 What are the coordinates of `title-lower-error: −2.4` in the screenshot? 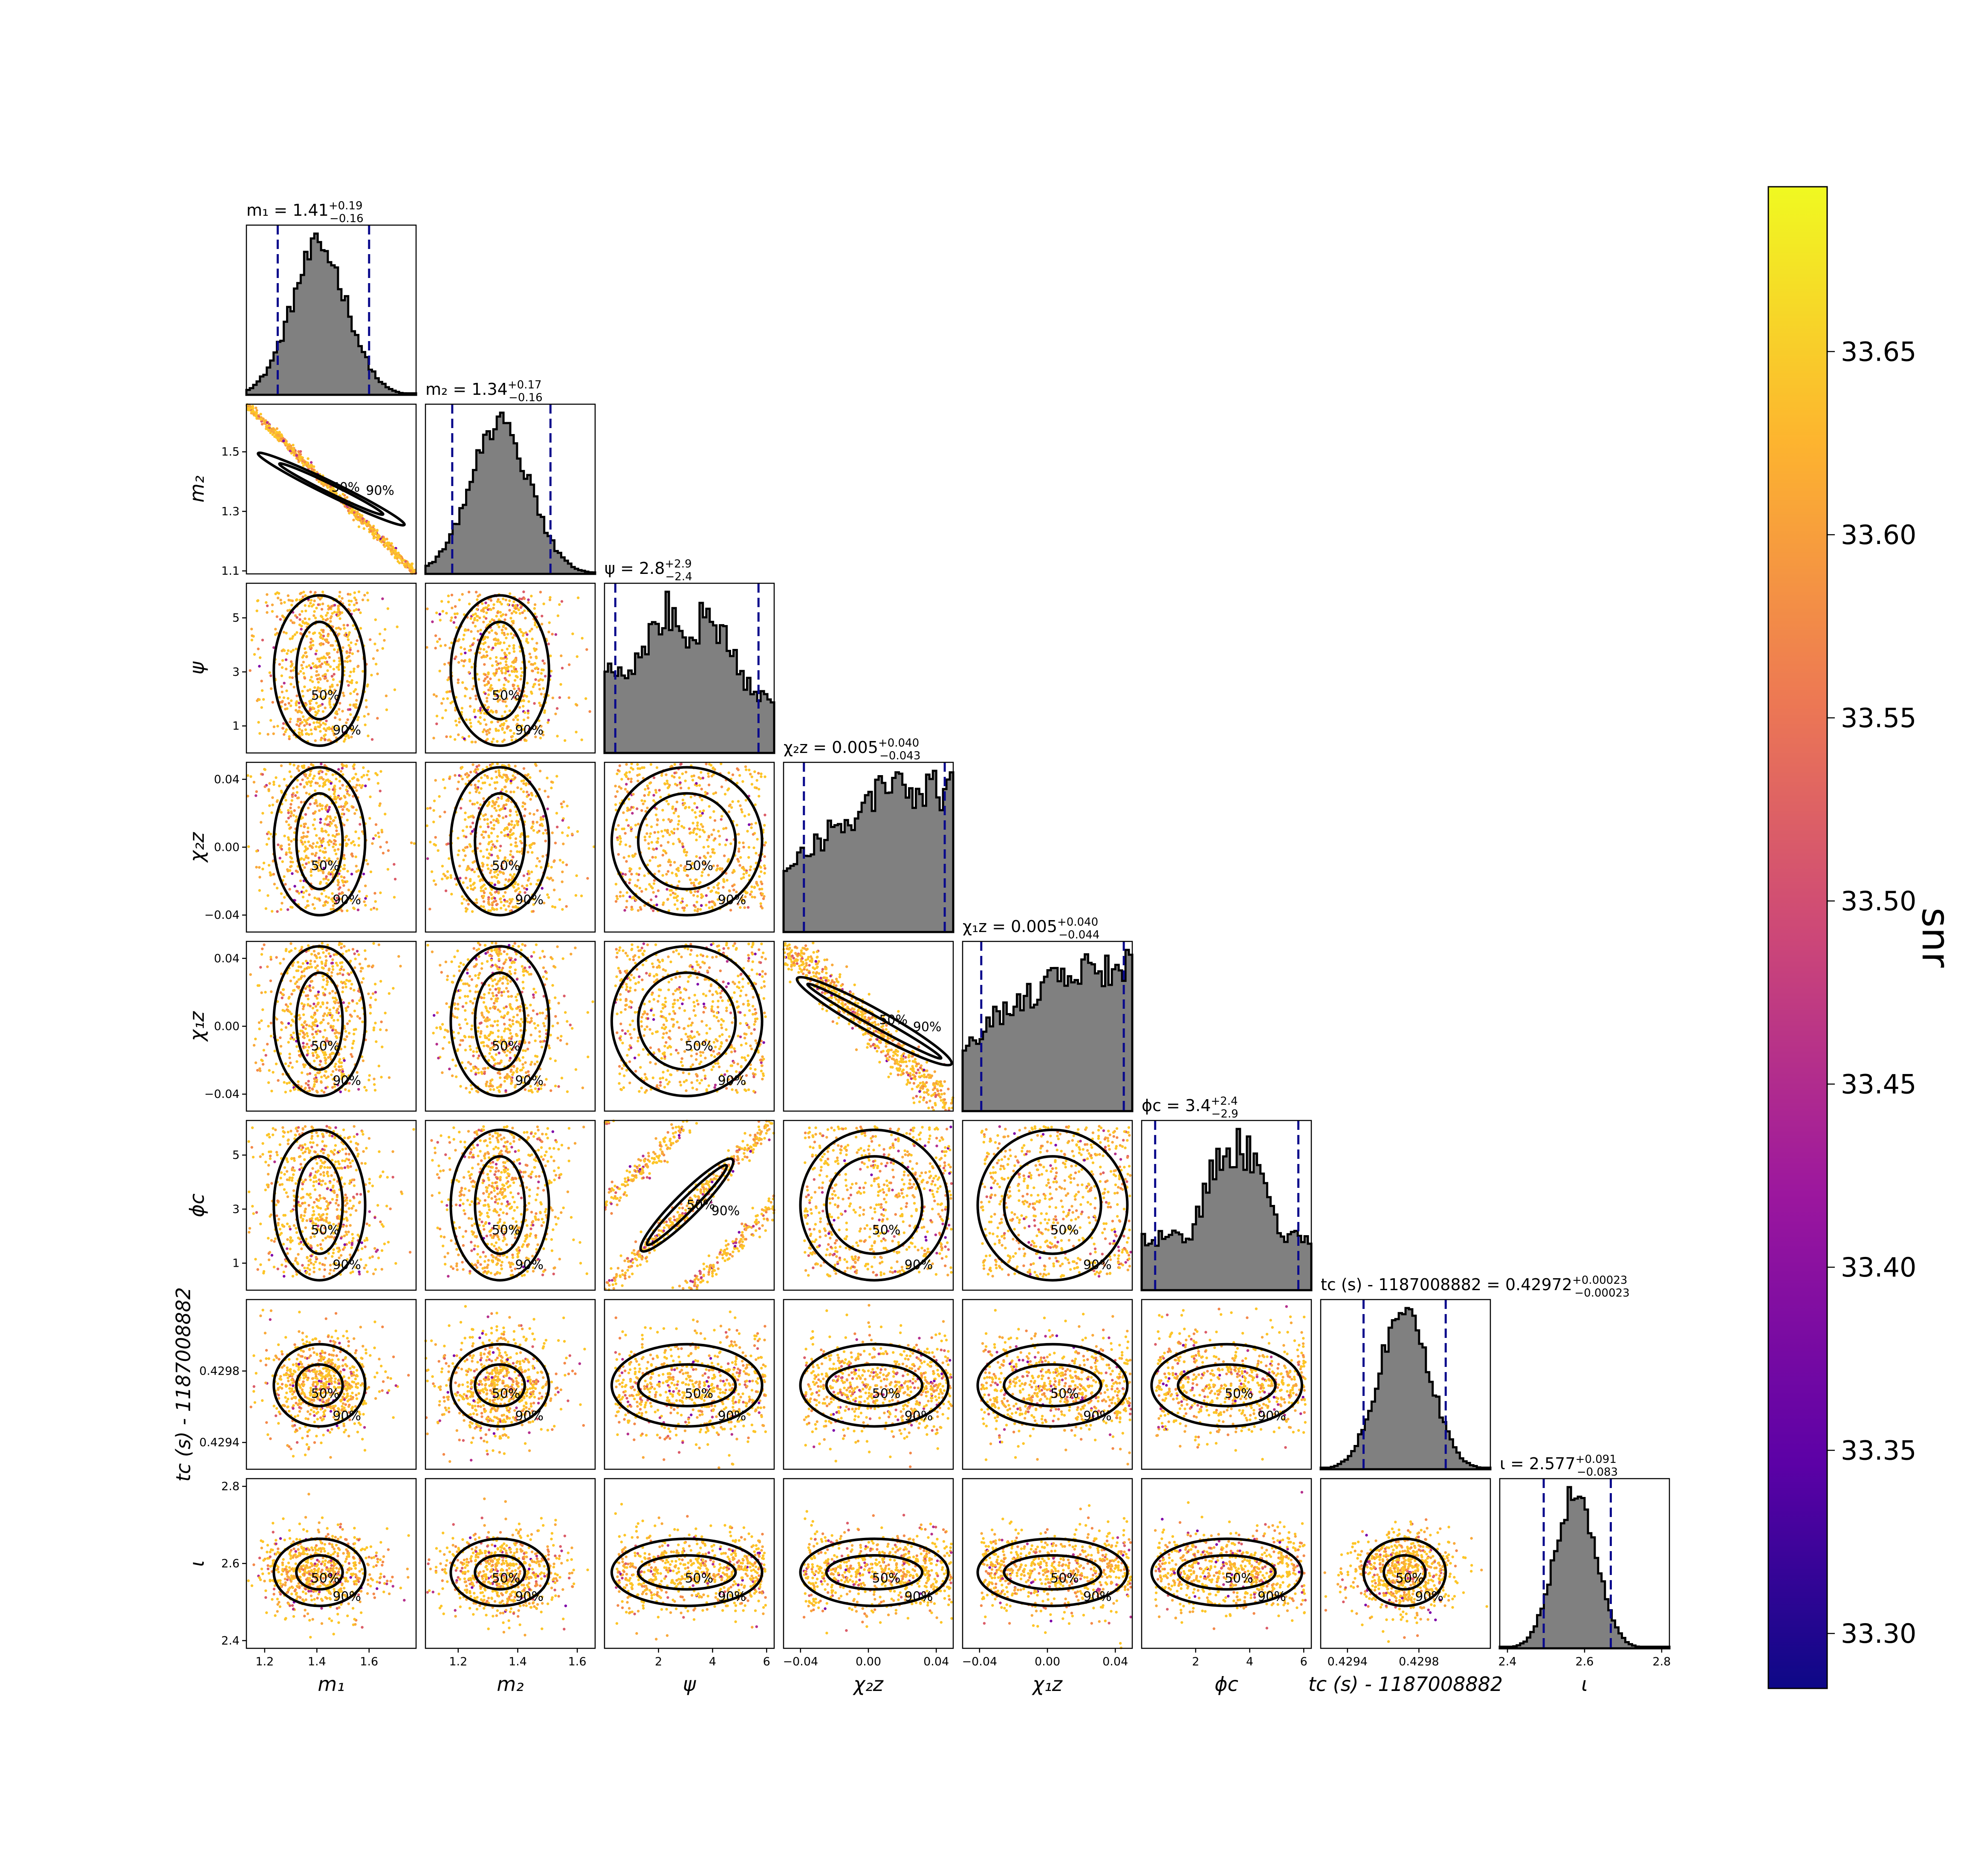 It's located at (678, 577).